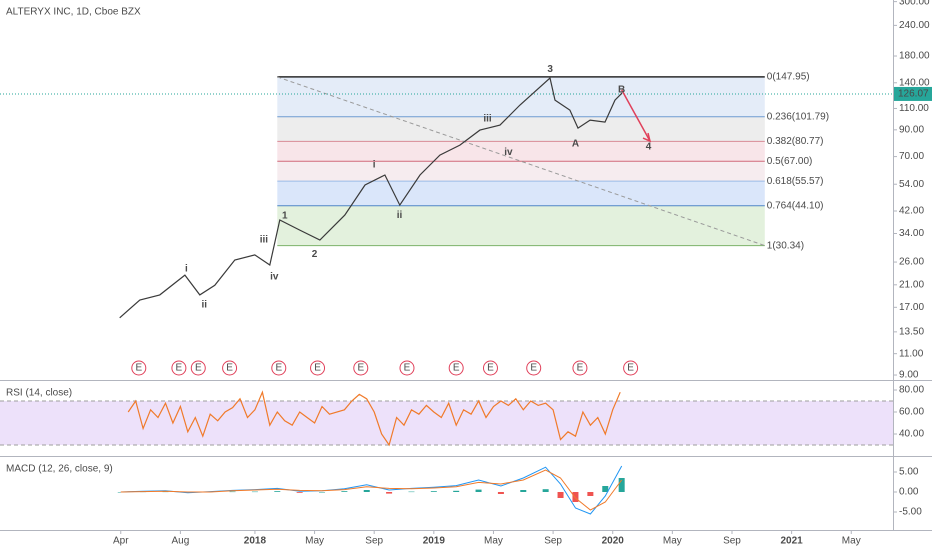 Image resolution: width=932 pixels, height=550 pixels. I want to click on panel-title: ALTERYX INC, 1D, Cboe BZX, so click(73, 12).